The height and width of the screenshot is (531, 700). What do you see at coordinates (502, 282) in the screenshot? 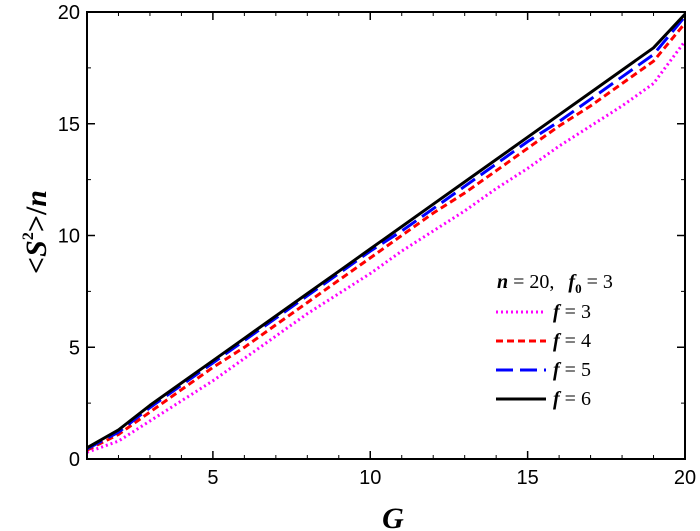
I see `legend-header-n: n` at bounding box center [502, 282].